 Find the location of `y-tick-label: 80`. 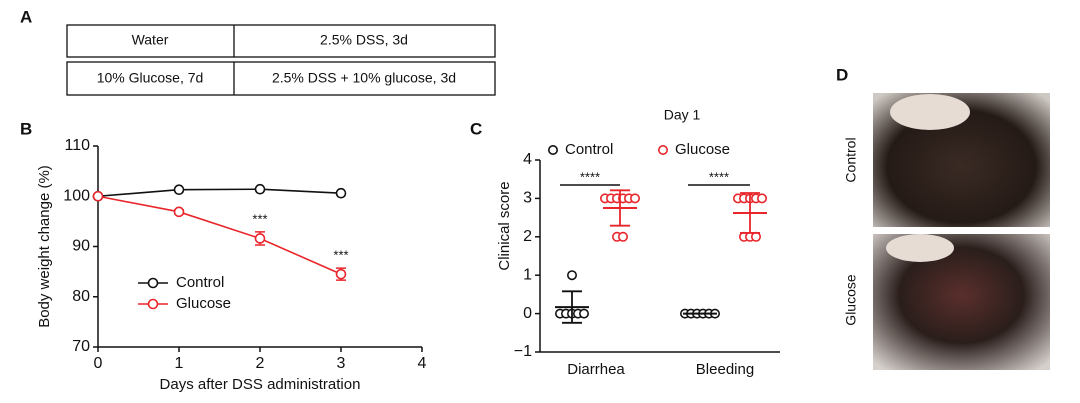

y-tick-label: 80 is located at coordinates (81, 296).